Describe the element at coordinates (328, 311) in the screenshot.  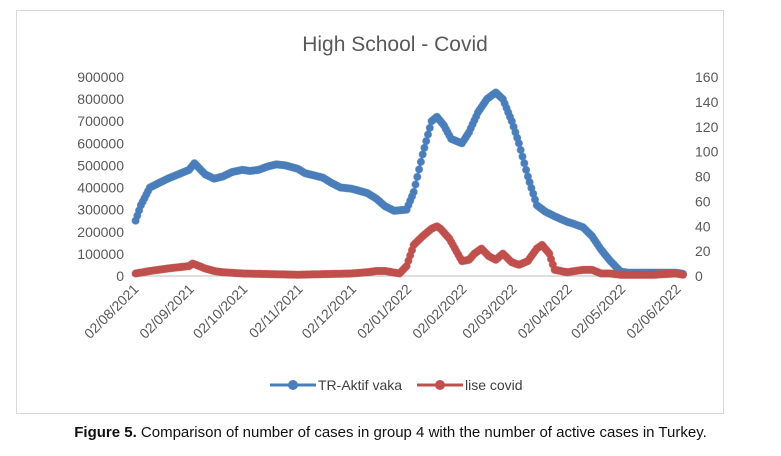
I see `x-tick-label: 02/12/2021` at that location.